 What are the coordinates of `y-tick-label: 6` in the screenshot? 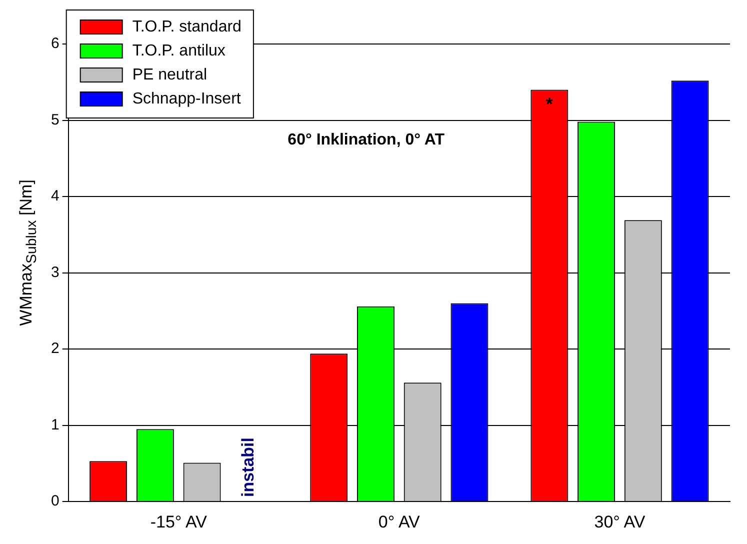 It's located at (55, 43).